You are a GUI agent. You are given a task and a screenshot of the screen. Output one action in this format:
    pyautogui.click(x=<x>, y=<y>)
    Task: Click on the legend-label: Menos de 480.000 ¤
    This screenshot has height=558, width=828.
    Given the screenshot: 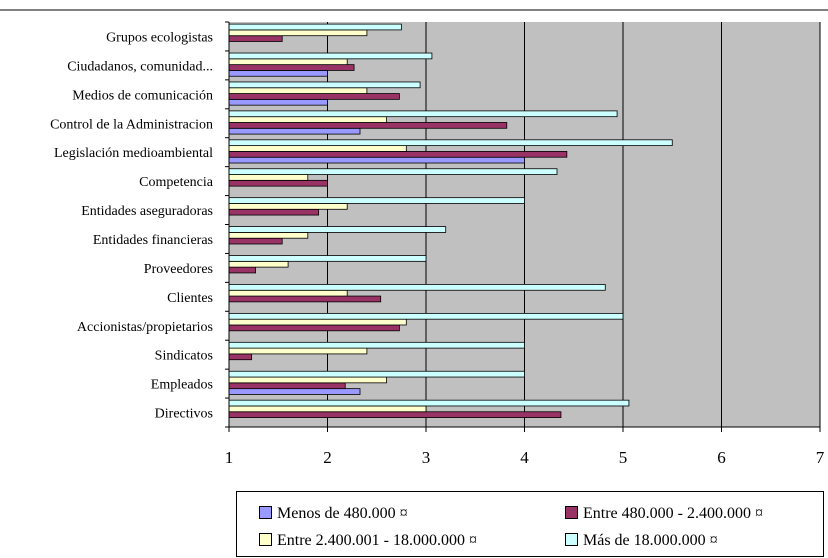 What is the action you would take?
    pyautogui.click(x=342, y=513)
    